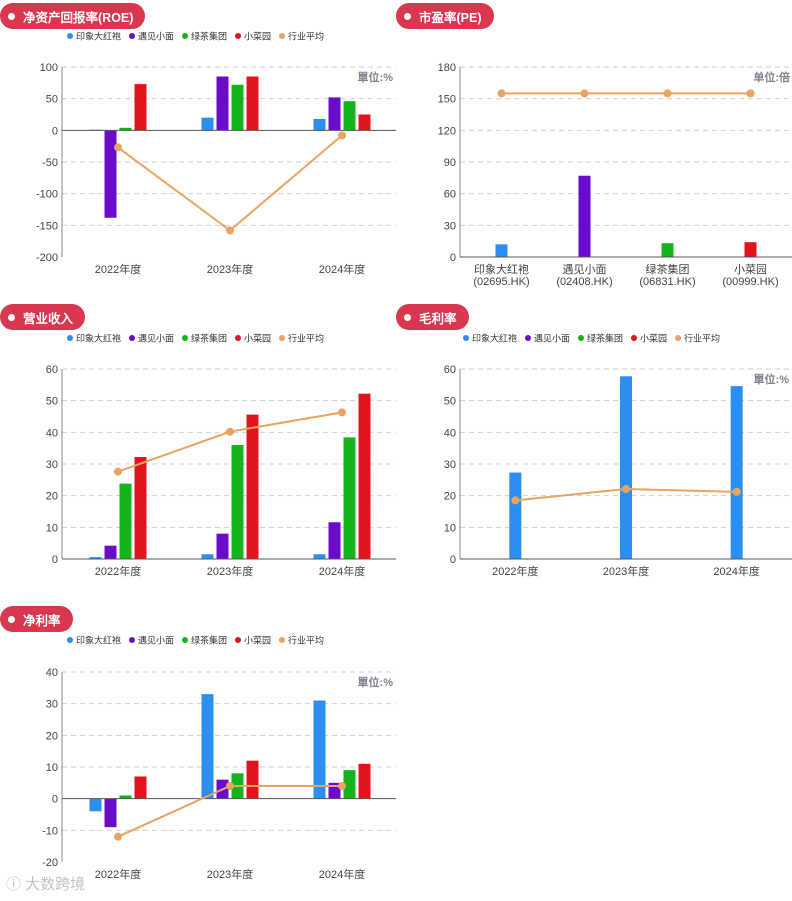 The image size is (792, 901). I want to click on net-y-tick-label: -20, so click(50, 863).